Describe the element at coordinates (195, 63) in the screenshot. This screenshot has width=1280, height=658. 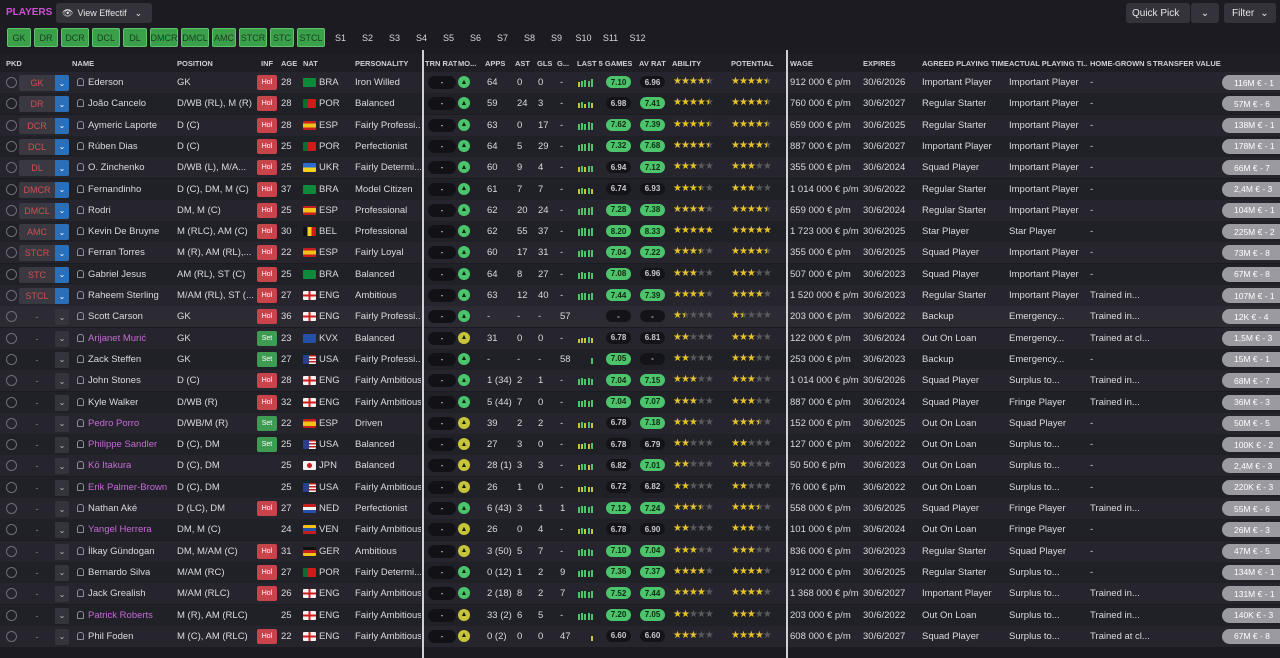
I see `column-header-position: POSITION` at that location.